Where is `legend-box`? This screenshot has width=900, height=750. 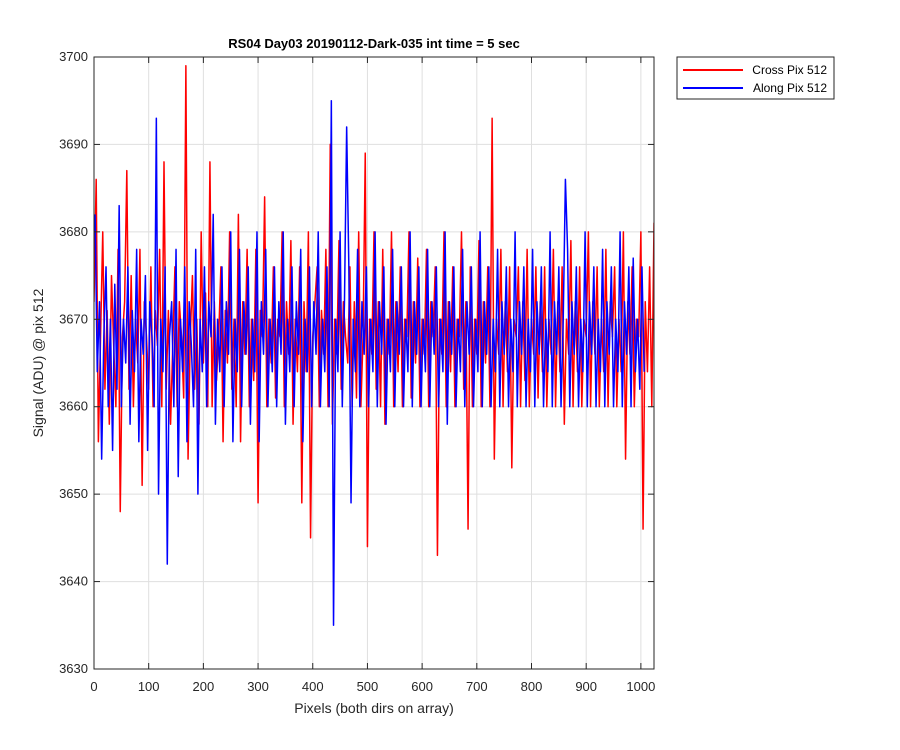
legend-box is located at coordinates (755, 78).